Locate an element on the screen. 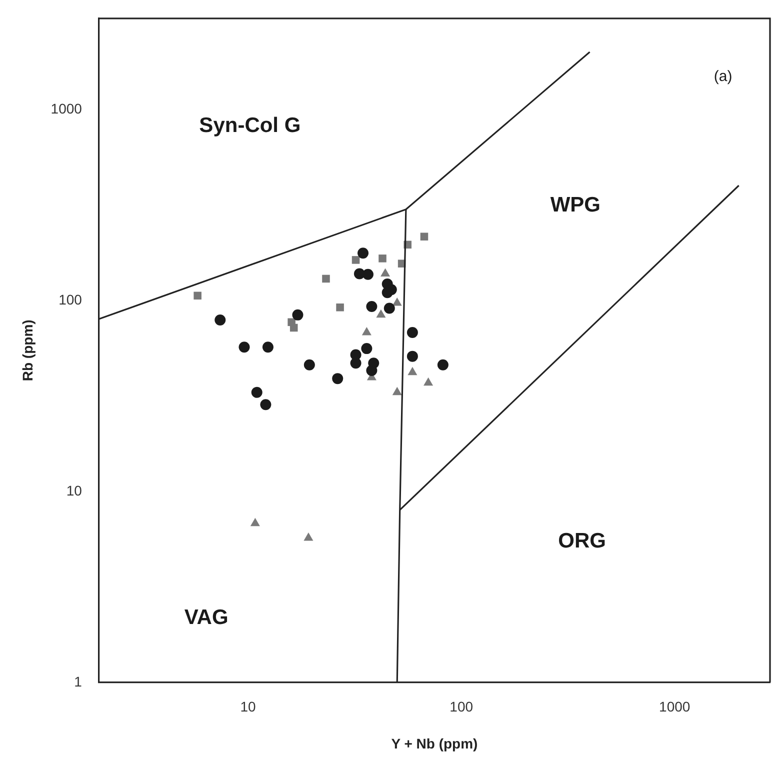 The height and width of the screenshot is (765, 778). annotation: Syn-Col G is located at coordinates (250, 125).